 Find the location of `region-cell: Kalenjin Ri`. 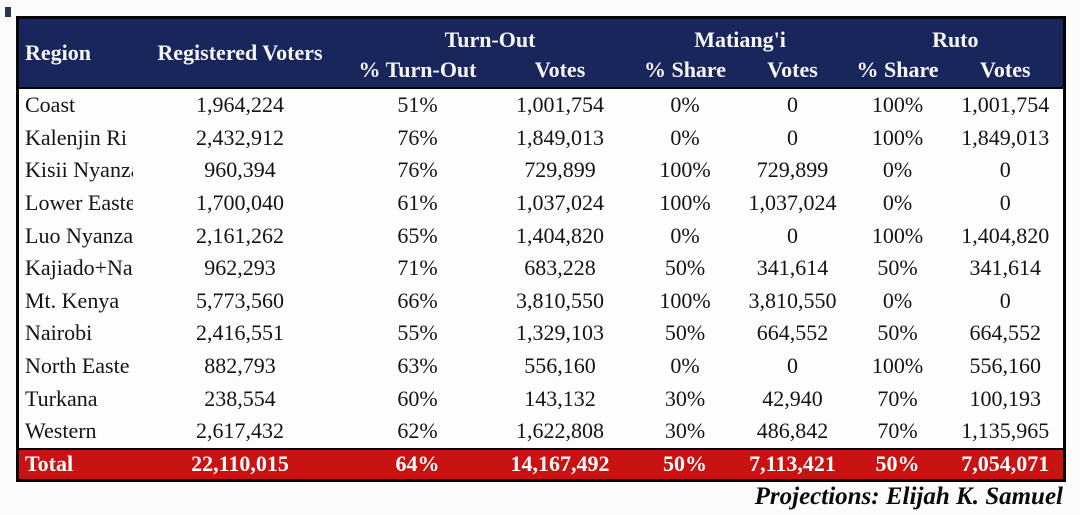

region-cell: Kalenjin Ri is located at coordinates (75, 138).